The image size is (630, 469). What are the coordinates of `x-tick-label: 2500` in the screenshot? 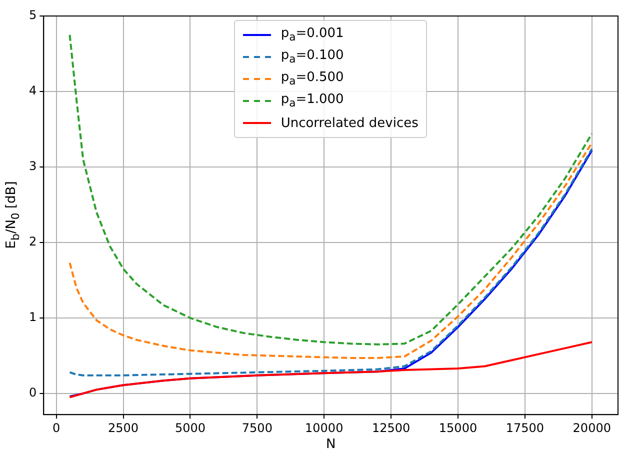 It's located at (123, 427).